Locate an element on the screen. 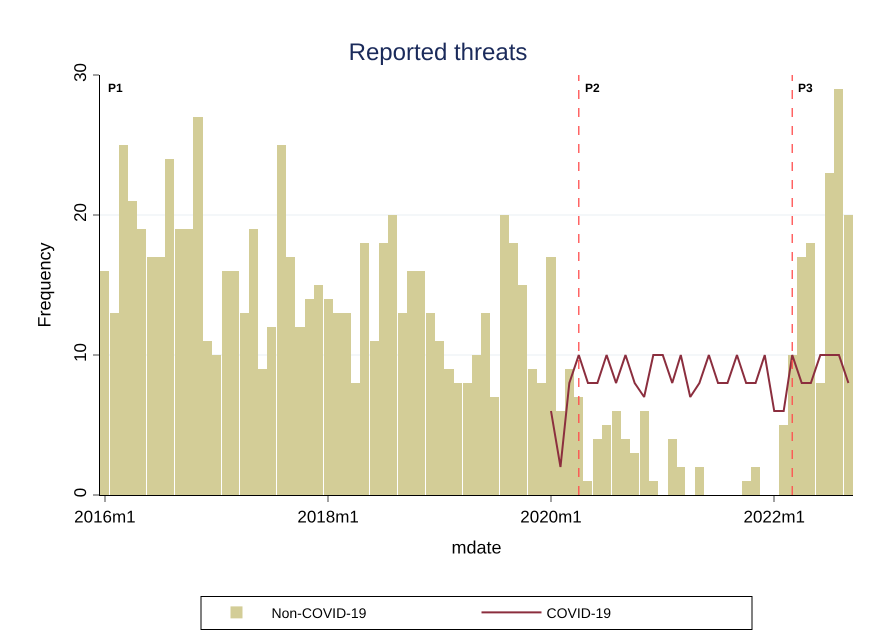 The image size is (876, 642). y-tick-label: 10 is located at coordinates (80, 352).